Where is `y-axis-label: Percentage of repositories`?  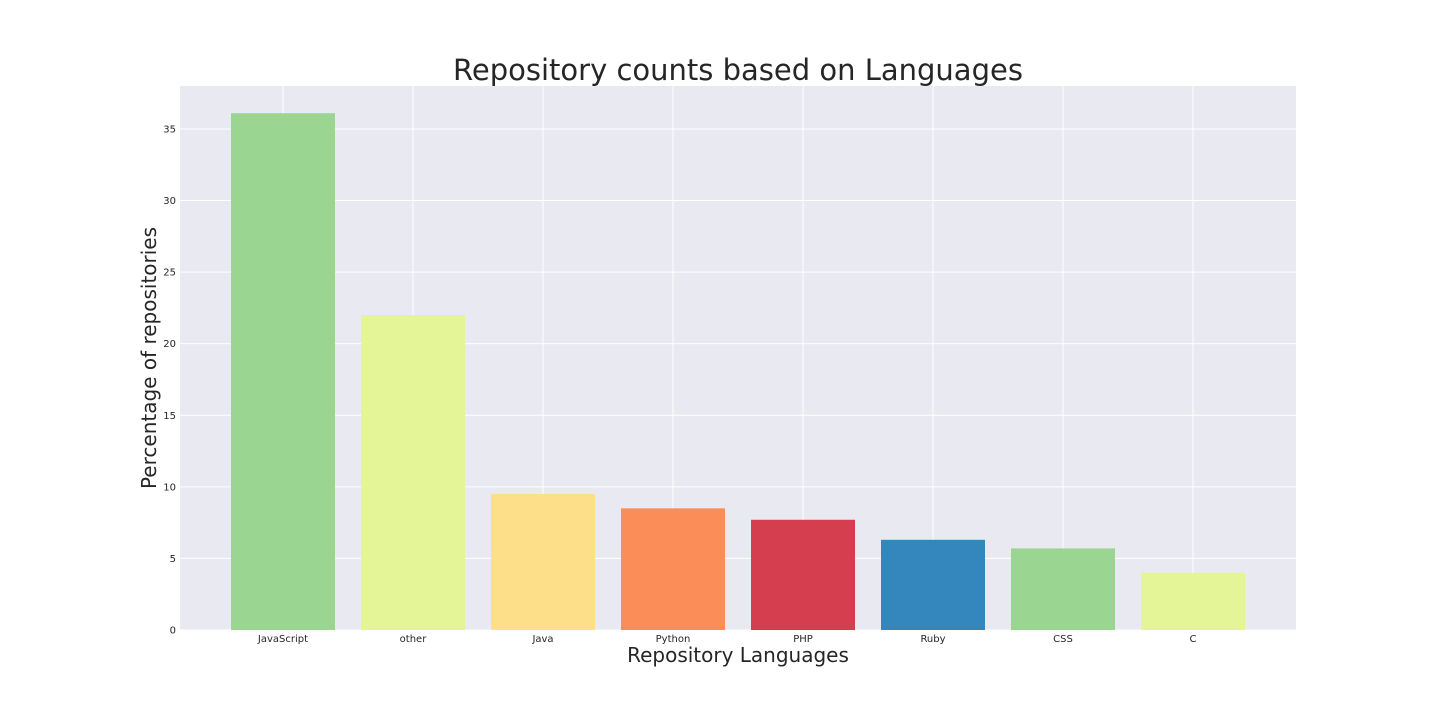
y-axis-label: Percentage of repositories is located at coordinates (149, 358).